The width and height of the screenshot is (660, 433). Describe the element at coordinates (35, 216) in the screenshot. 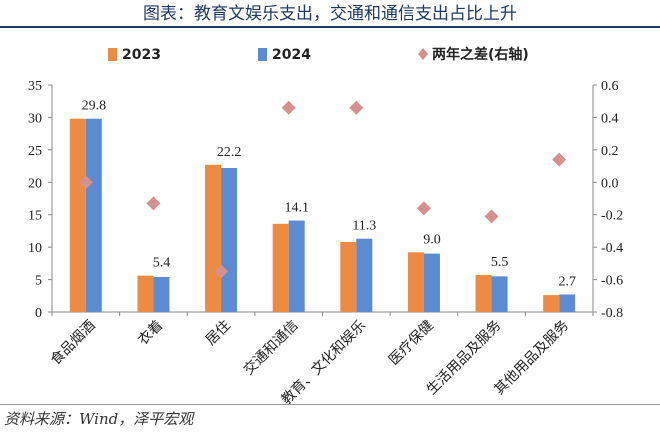

I see `left-axis-tick-label: 15` at that location.